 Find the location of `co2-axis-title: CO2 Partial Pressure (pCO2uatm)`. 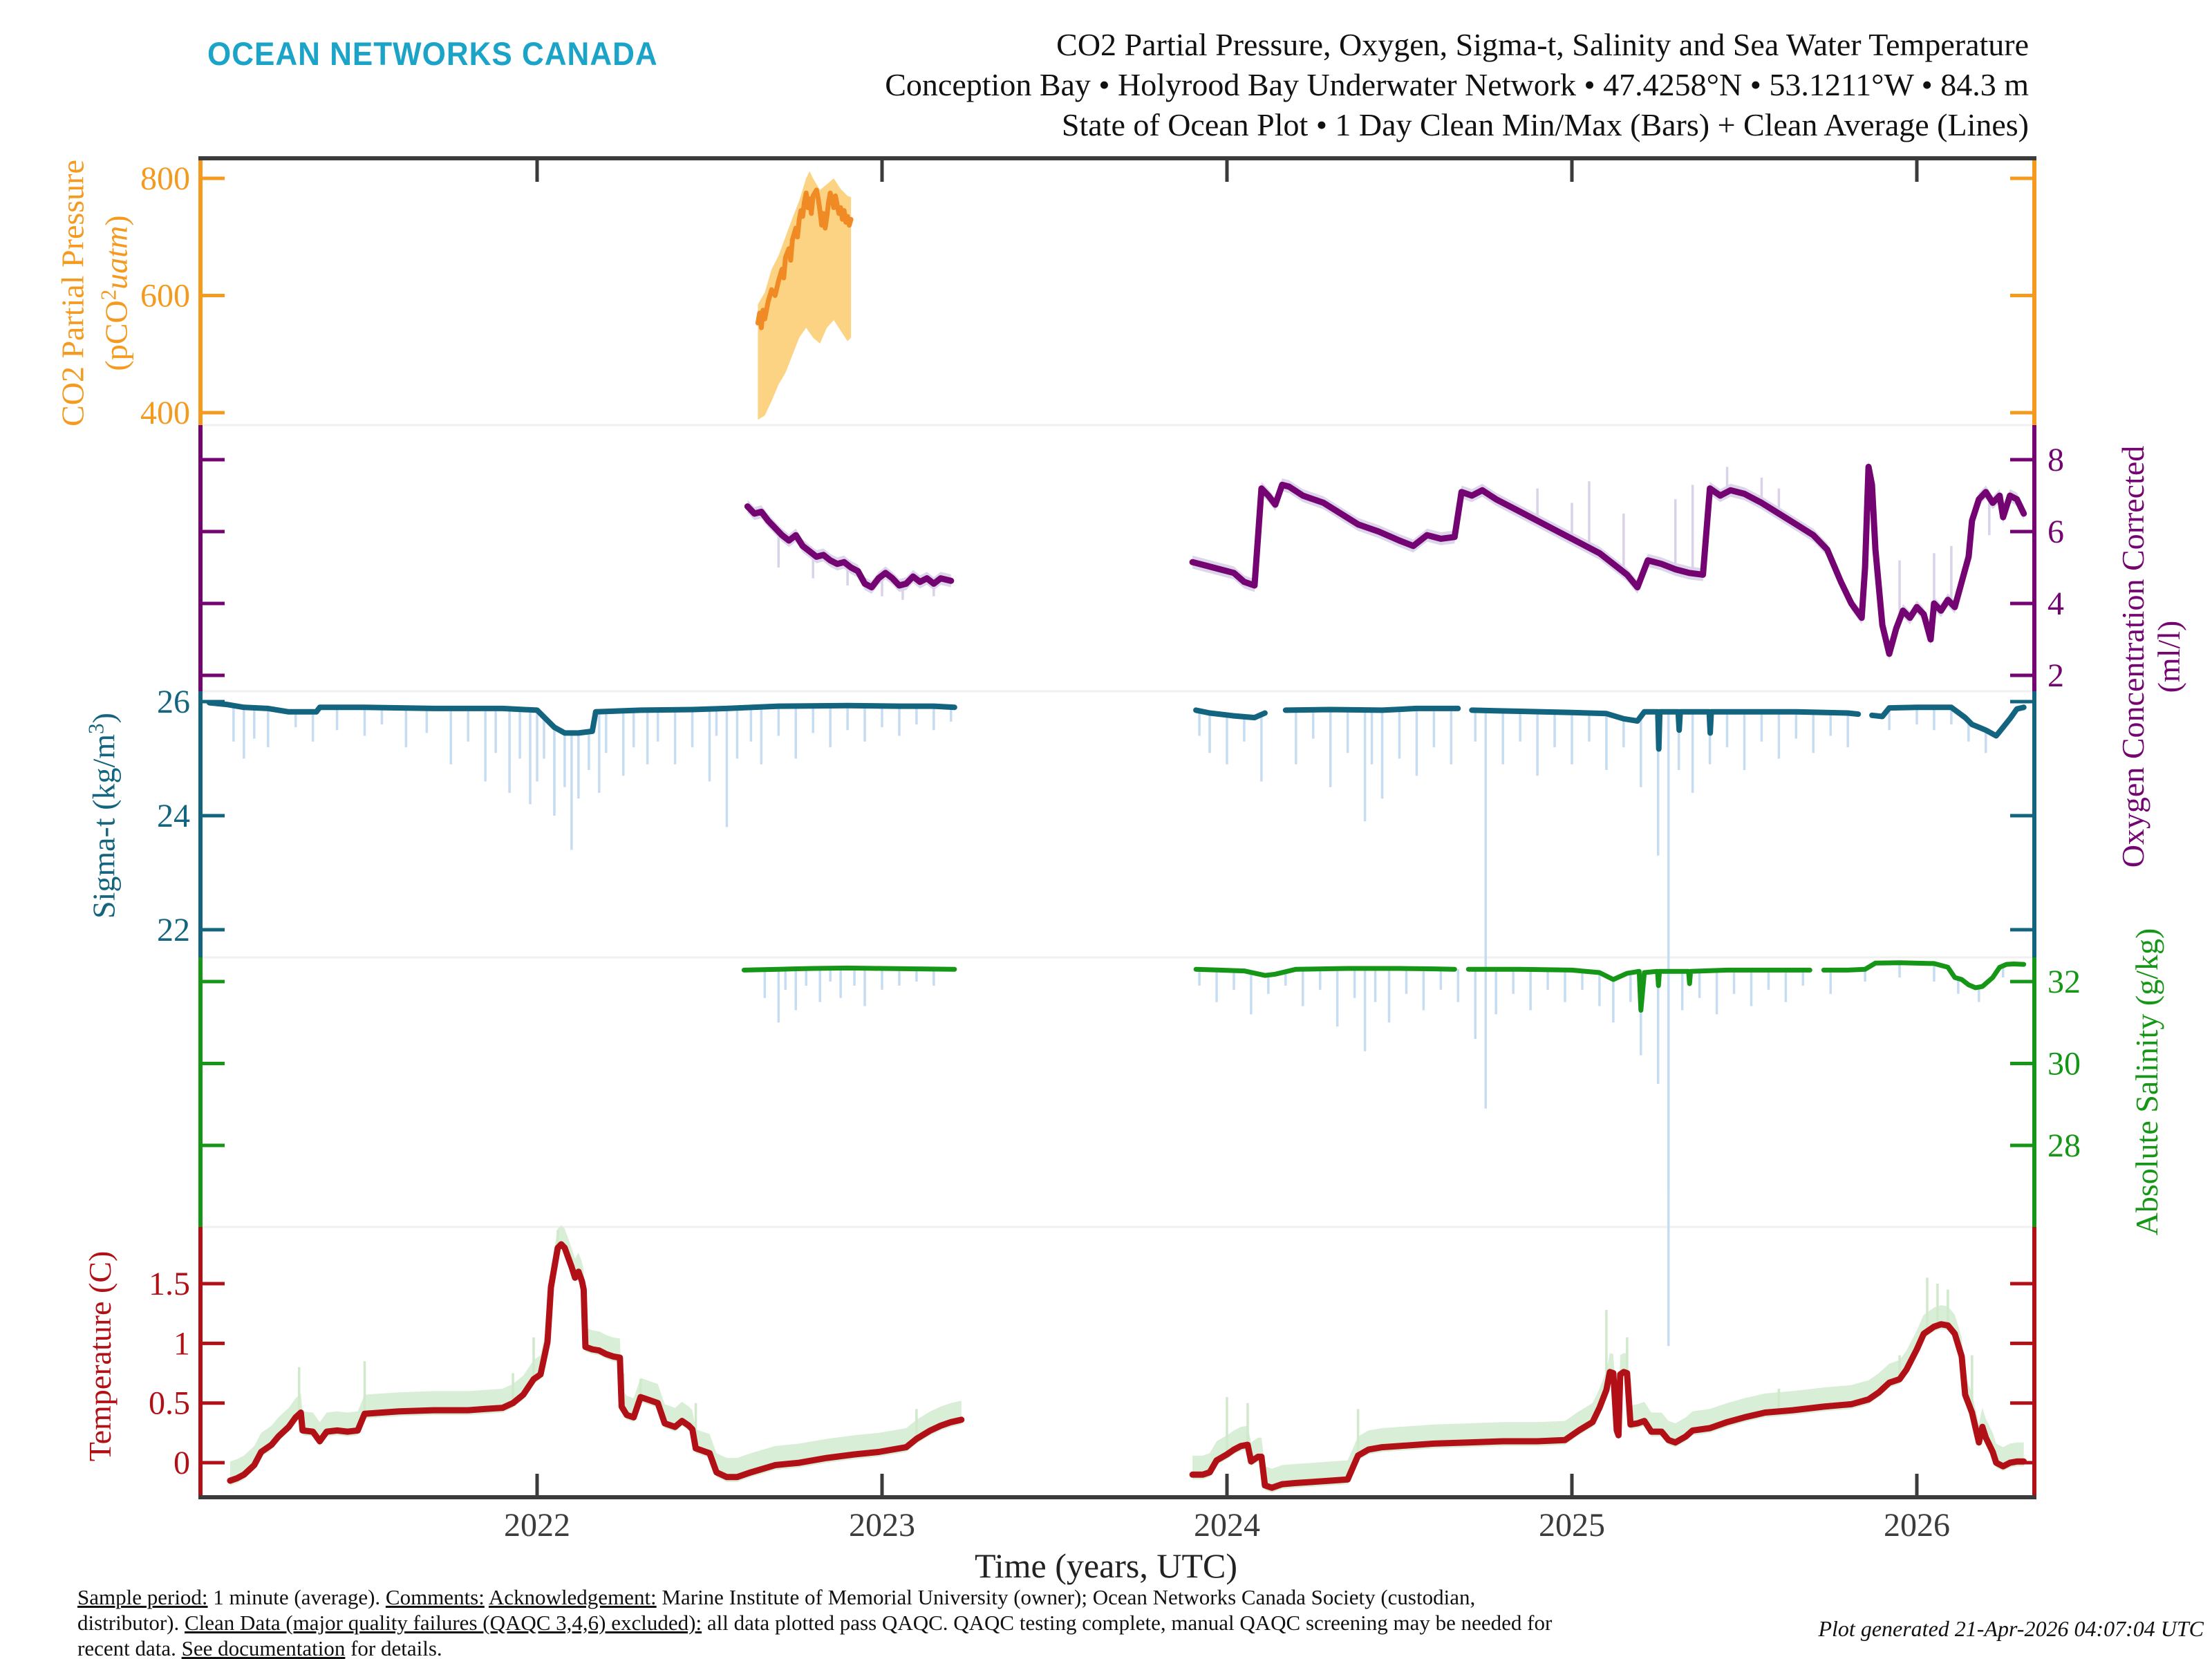

co2-axis-title: CO2 Partial Pressure (pCO2uatm) is located at coordinates (94, 293).